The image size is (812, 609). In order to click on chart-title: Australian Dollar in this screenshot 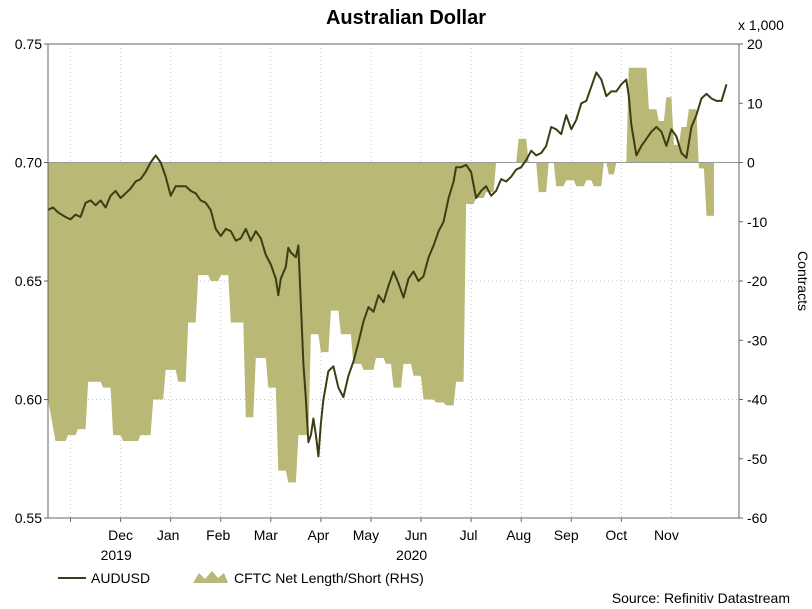, I will do `click(406, 18)`.